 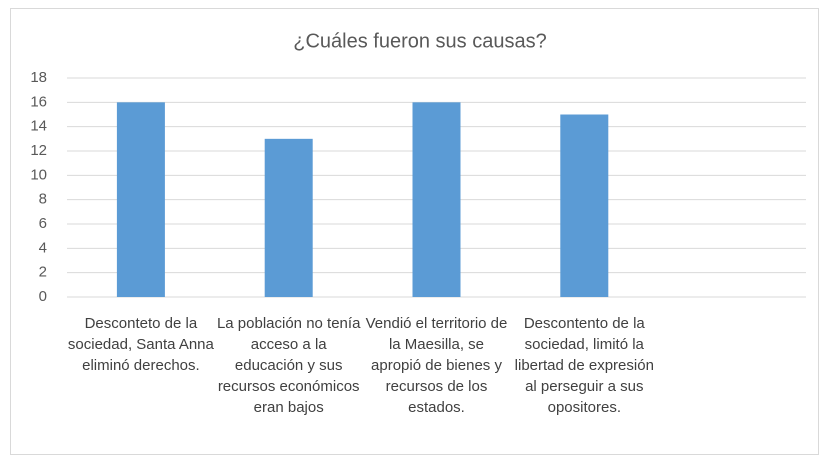 What do you see at coordinates (43, 199) in the screenshot?
I see `y-tick-label: 8` at bounding box center [43, 199].